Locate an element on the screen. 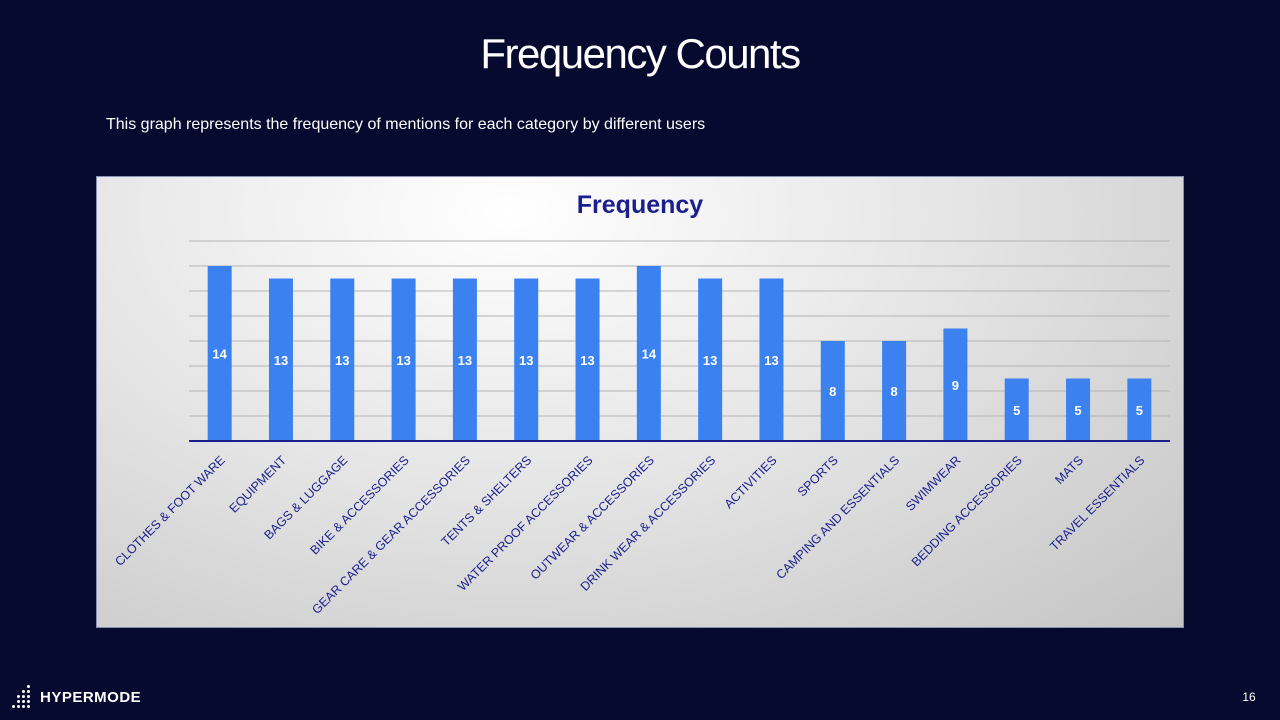 The height and width of the screenshot is (720, 1280). x-tick-label: EQUIPMENT is located at coordinates (258, 484).